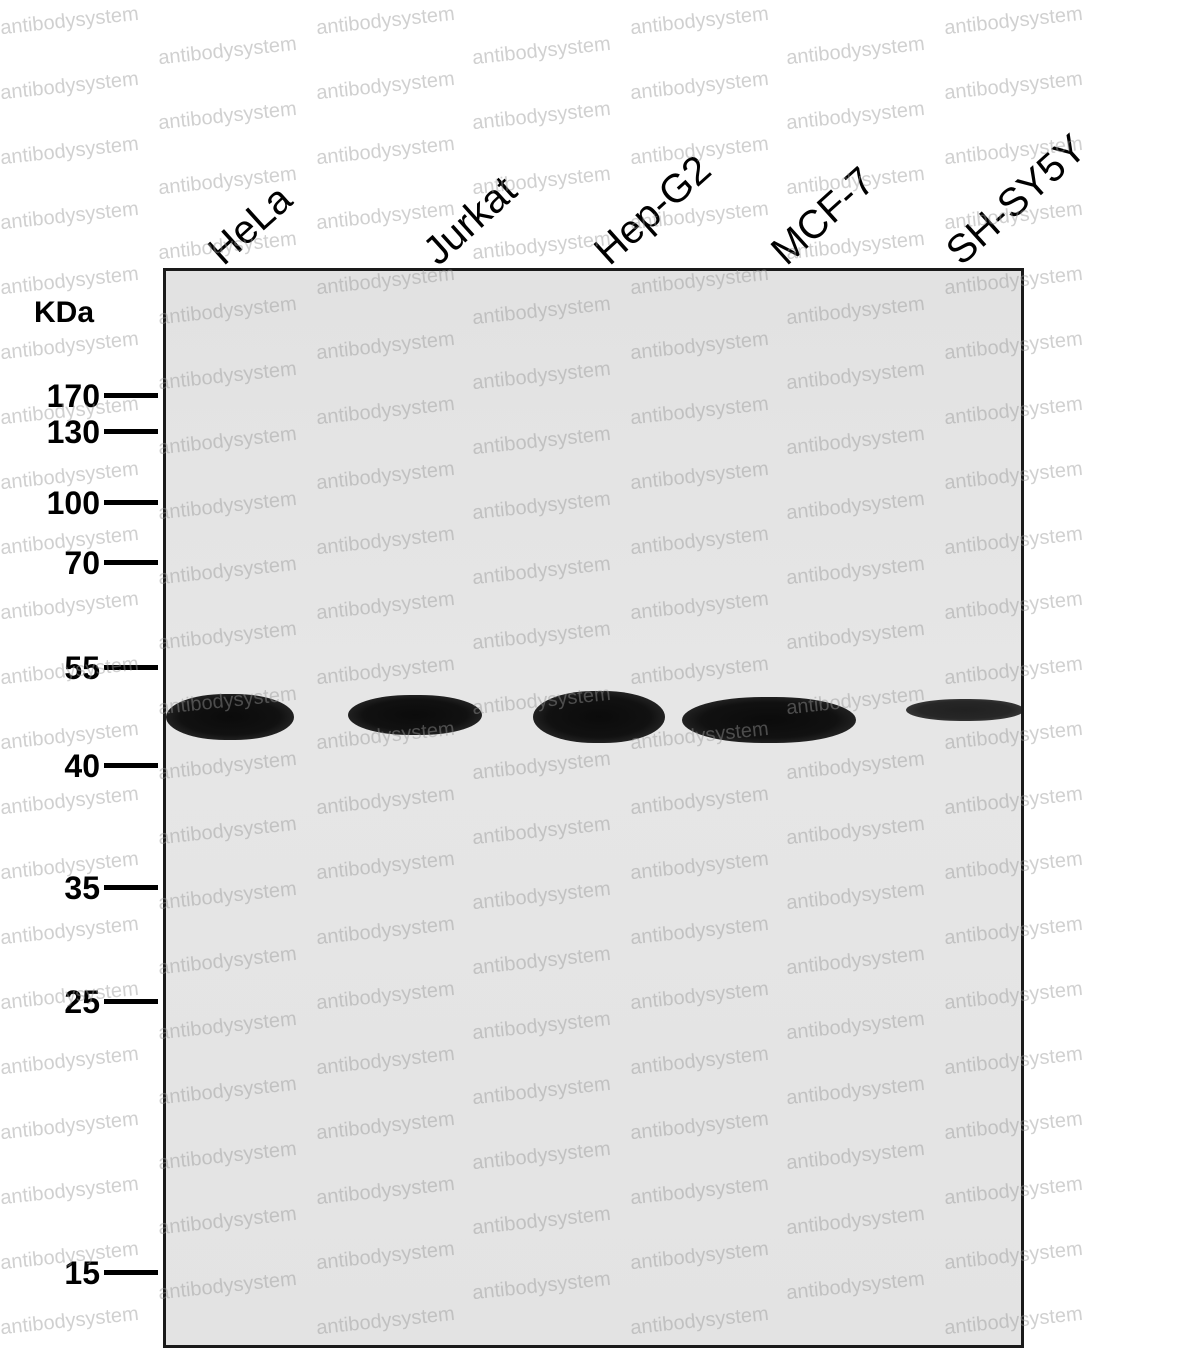  What do you see at coordinates (250, 225) in the screenshot?
I see `lane-label-hela: HeLa` at bounding box center [250, 225].